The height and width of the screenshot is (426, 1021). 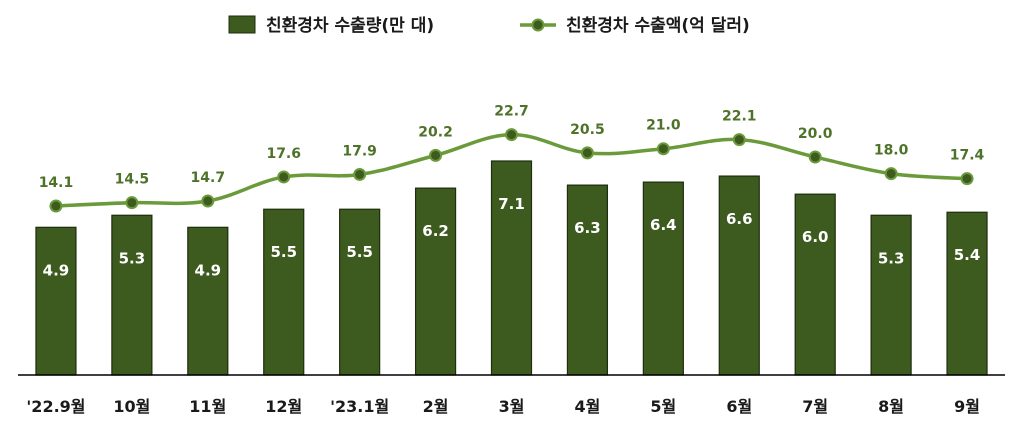 What do you see at coordinates (359, 151) in the screenshot?
I see `line-data-label: 17.9` at bounding box center [359, 151].